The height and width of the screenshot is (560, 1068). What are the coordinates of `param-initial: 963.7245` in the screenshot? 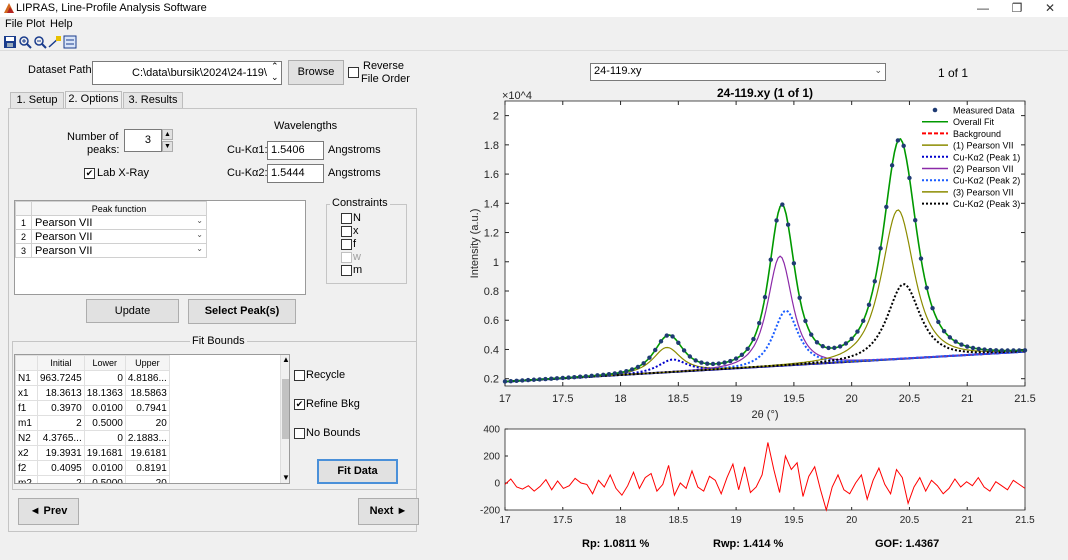 It's located at (61, 378).